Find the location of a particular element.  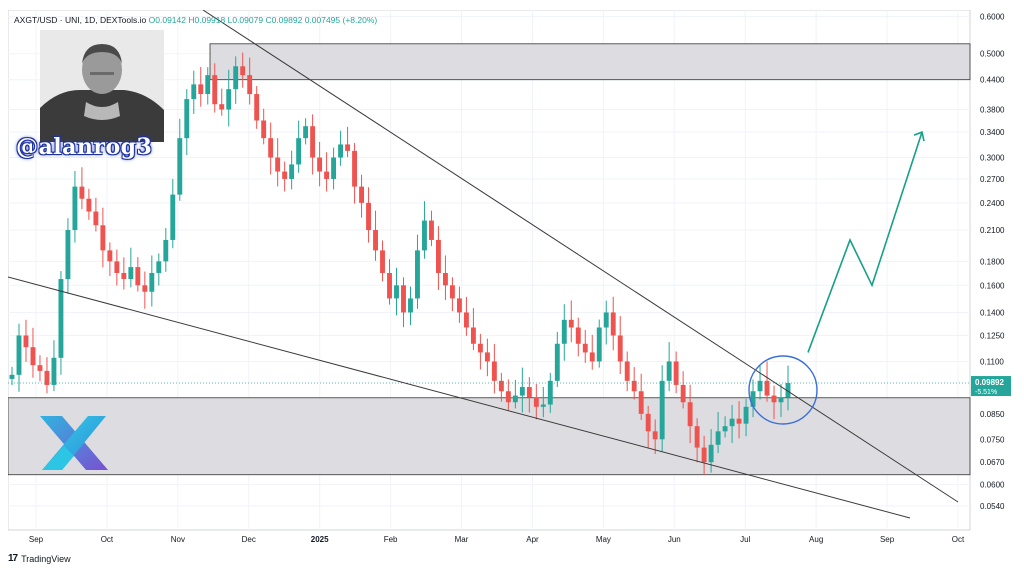

footer: 17 TradingView is located at coordinates (39, 558).